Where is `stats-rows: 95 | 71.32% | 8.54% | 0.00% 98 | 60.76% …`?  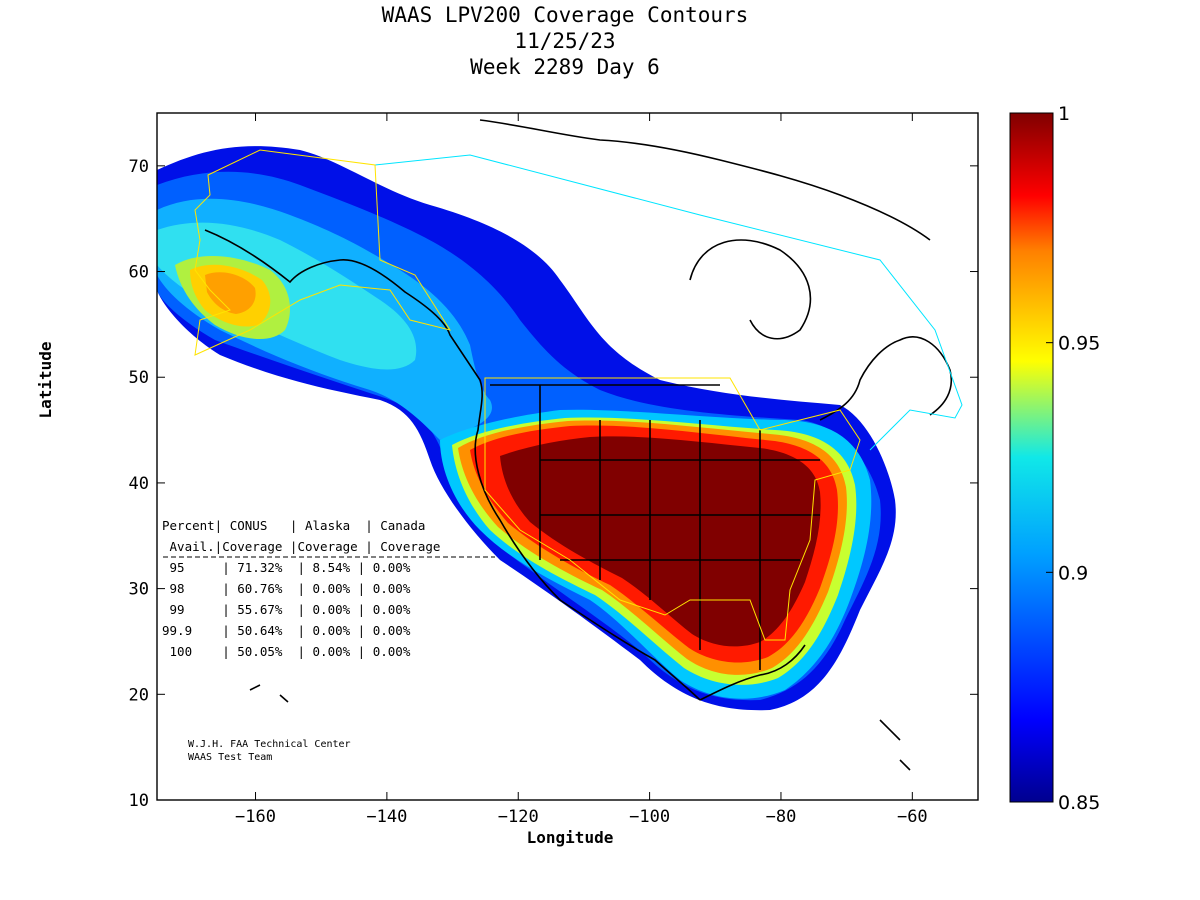 stats-rows: 95 | 71.32% | 8.54% | 0.00% 98 | 60.76% … is located at coordinates (286, 609).